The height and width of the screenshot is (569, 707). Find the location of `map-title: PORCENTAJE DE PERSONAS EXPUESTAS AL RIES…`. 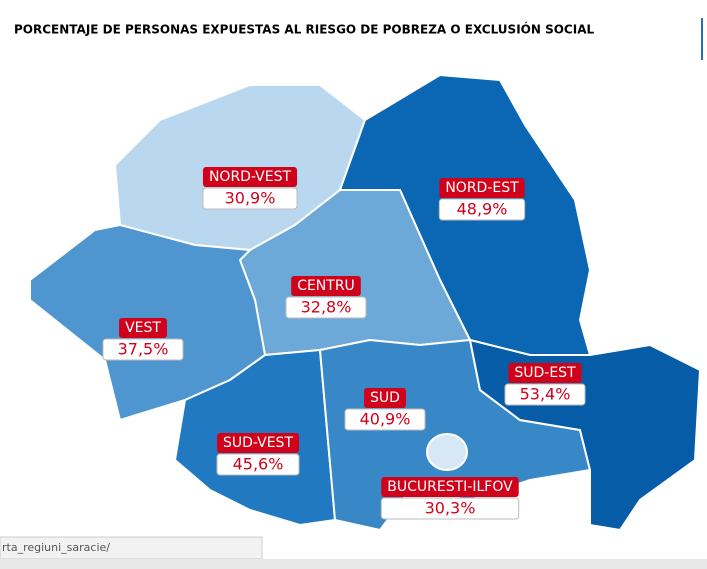

map-title: PORCENTAJE DE PERSONAS EXPUESTAS AL RIES… is located at coordinates (304, 29).